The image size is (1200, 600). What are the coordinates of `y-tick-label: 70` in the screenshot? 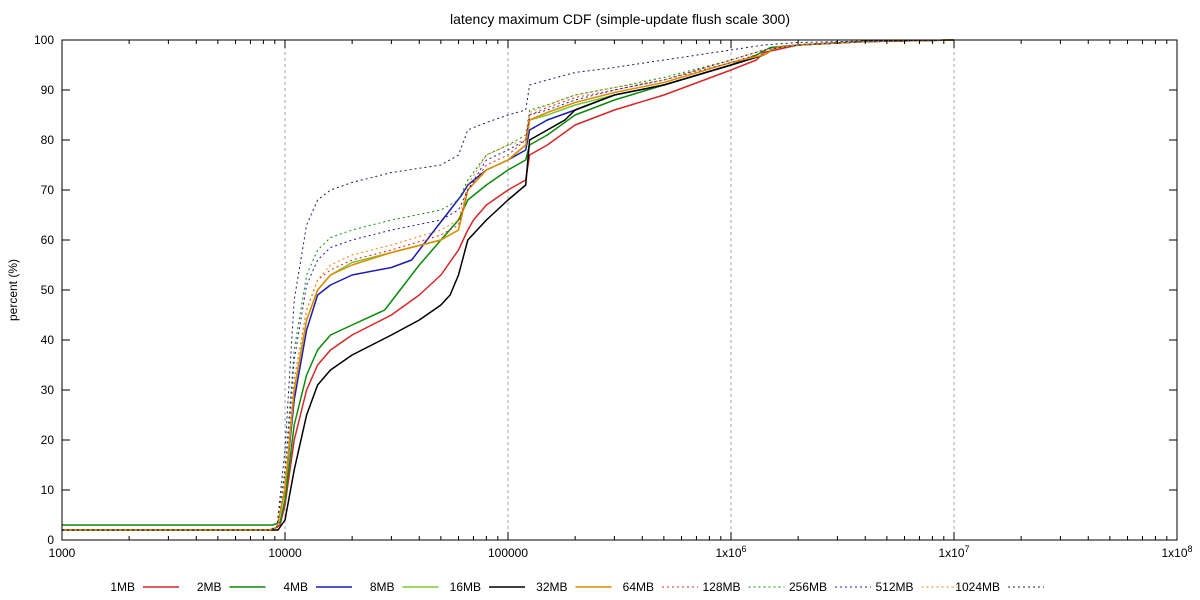 It's located at (48, 190).